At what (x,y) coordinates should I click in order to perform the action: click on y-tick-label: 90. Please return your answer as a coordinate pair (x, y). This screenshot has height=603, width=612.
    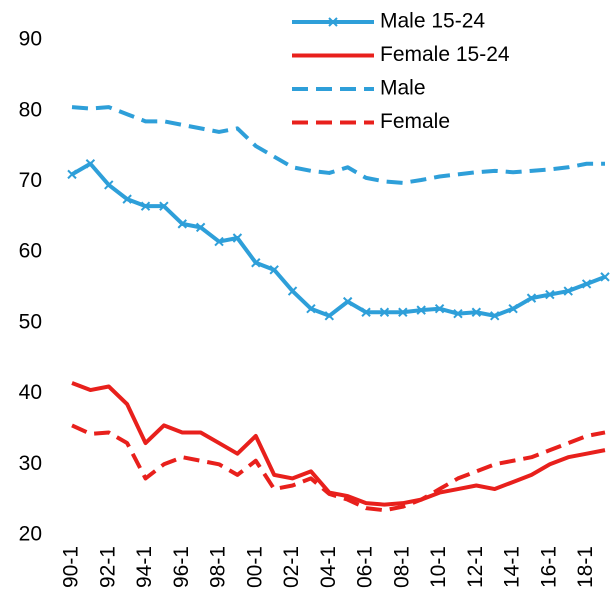
    Looking at the image, I should click on (30, 39).